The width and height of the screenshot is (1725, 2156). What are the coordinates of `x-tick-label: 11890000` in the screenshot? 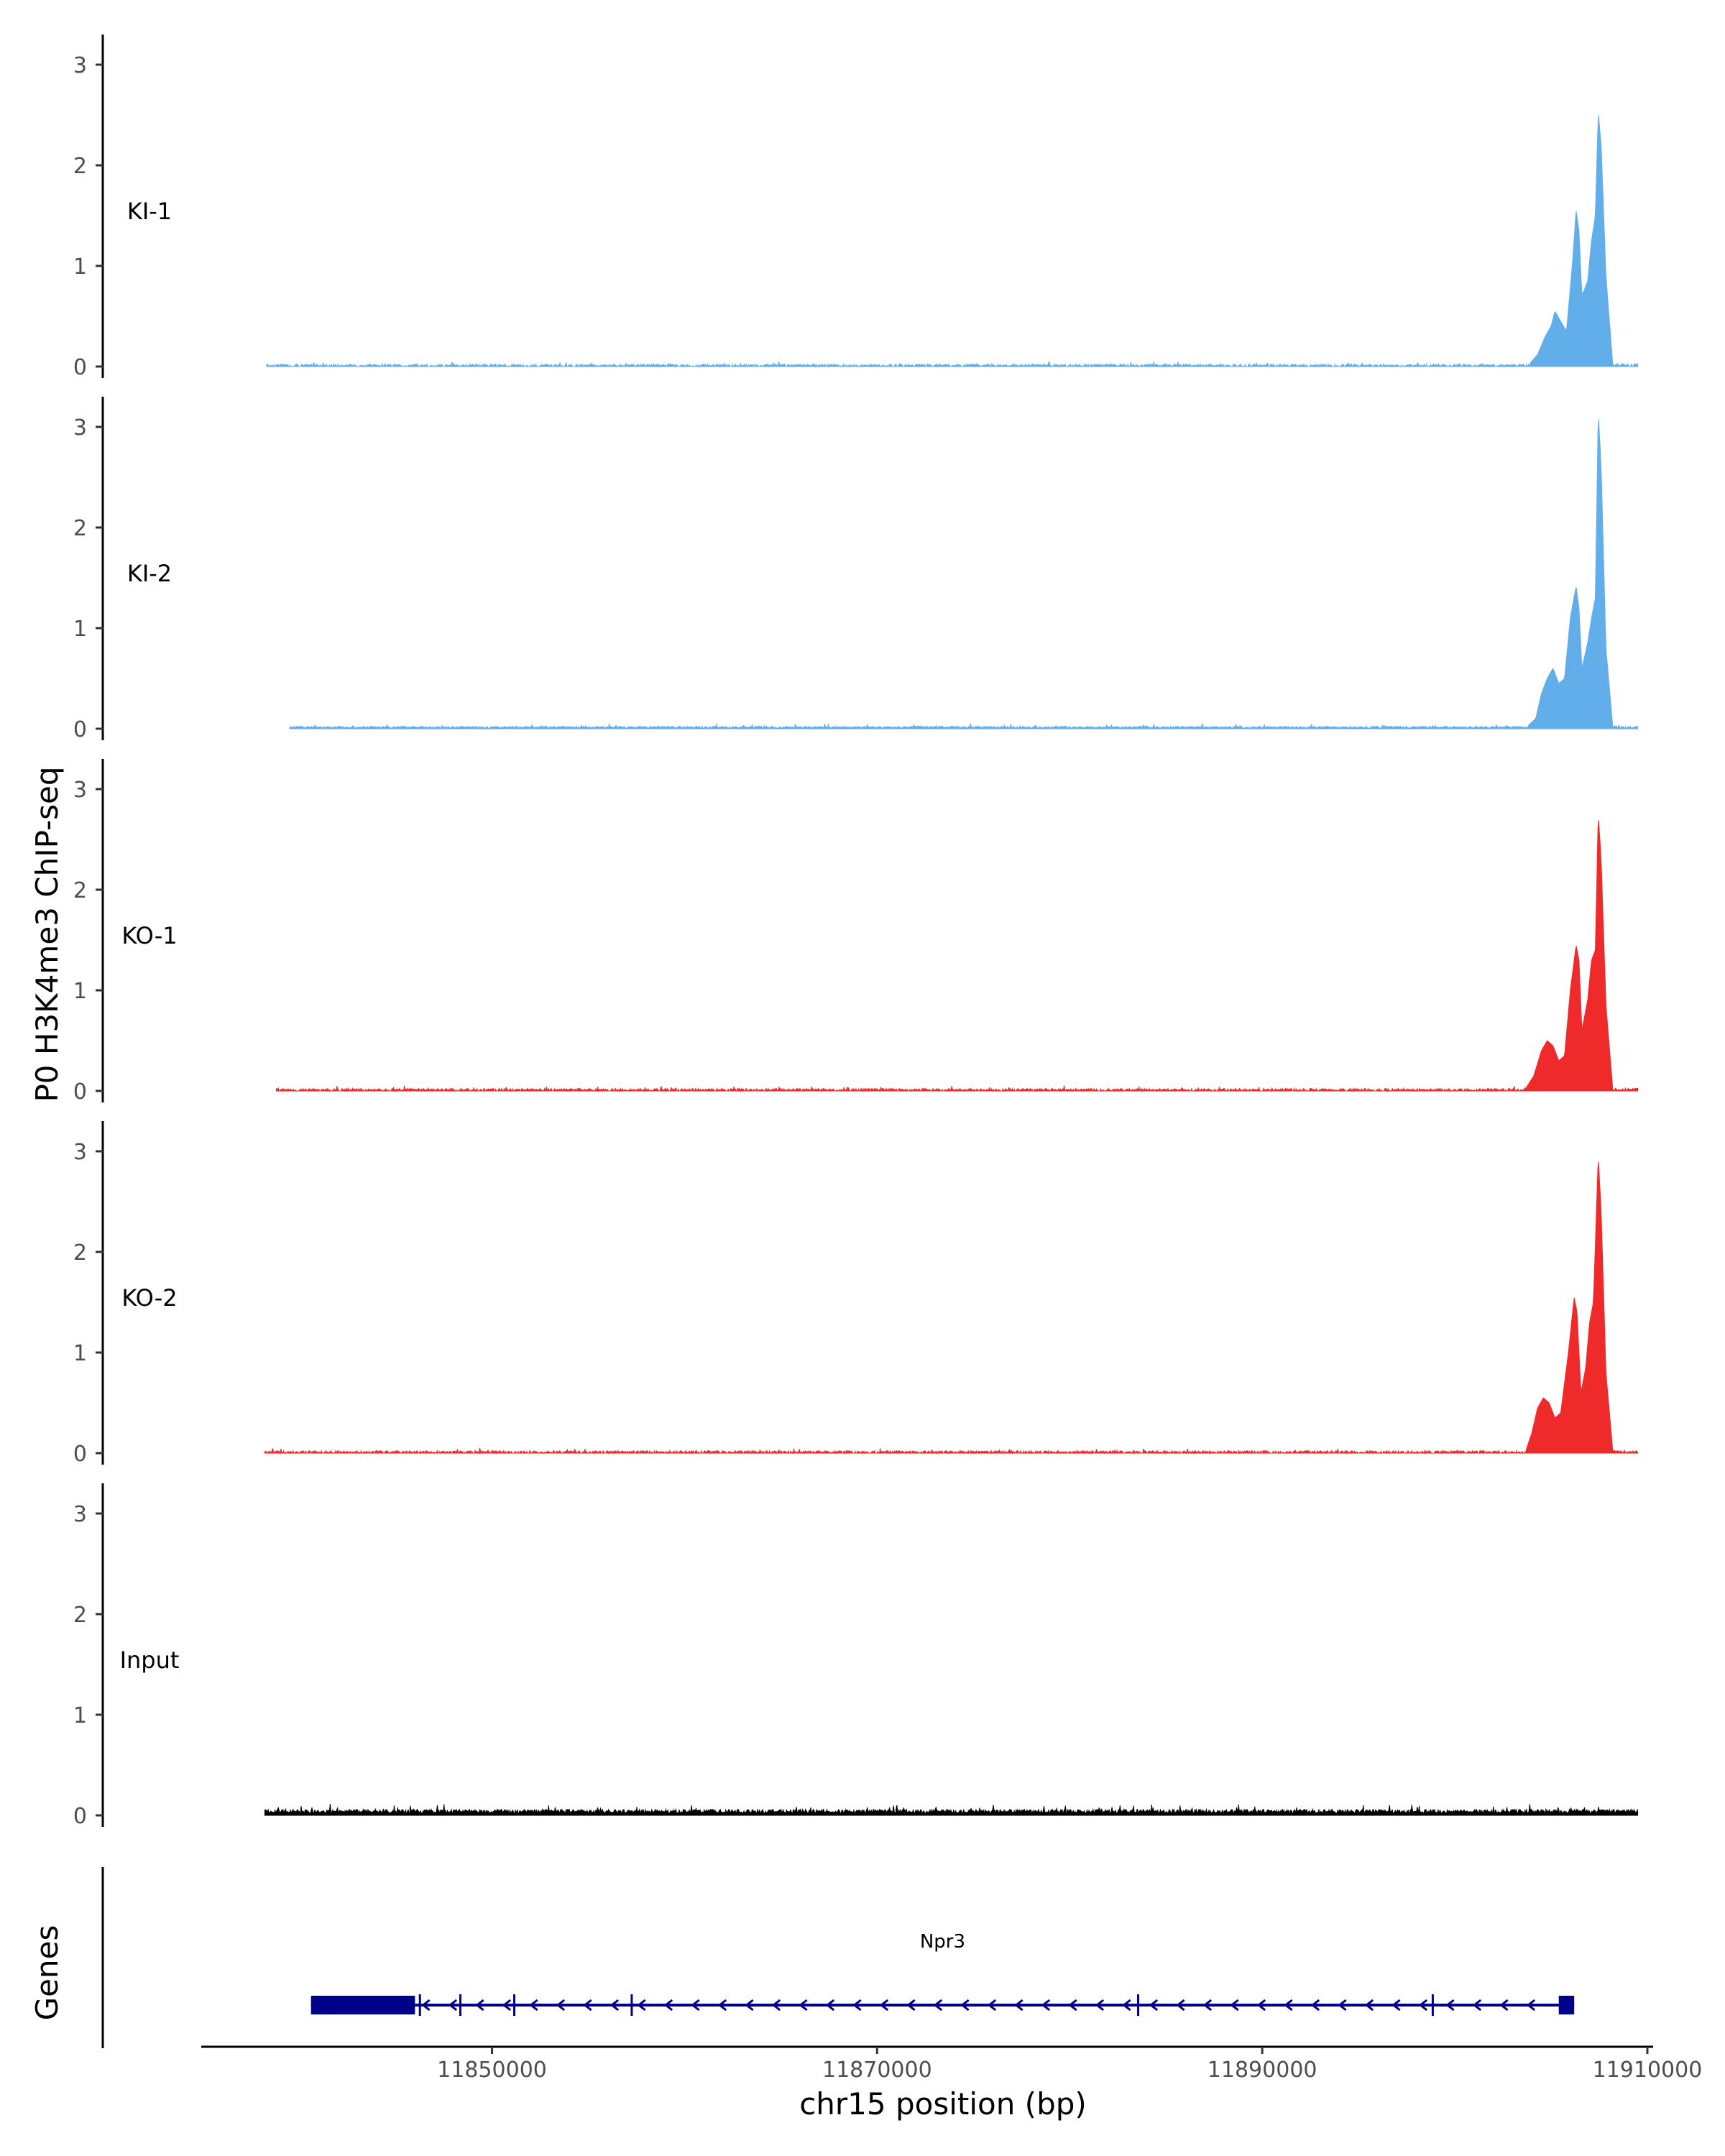 It's located at (1262, 2070).